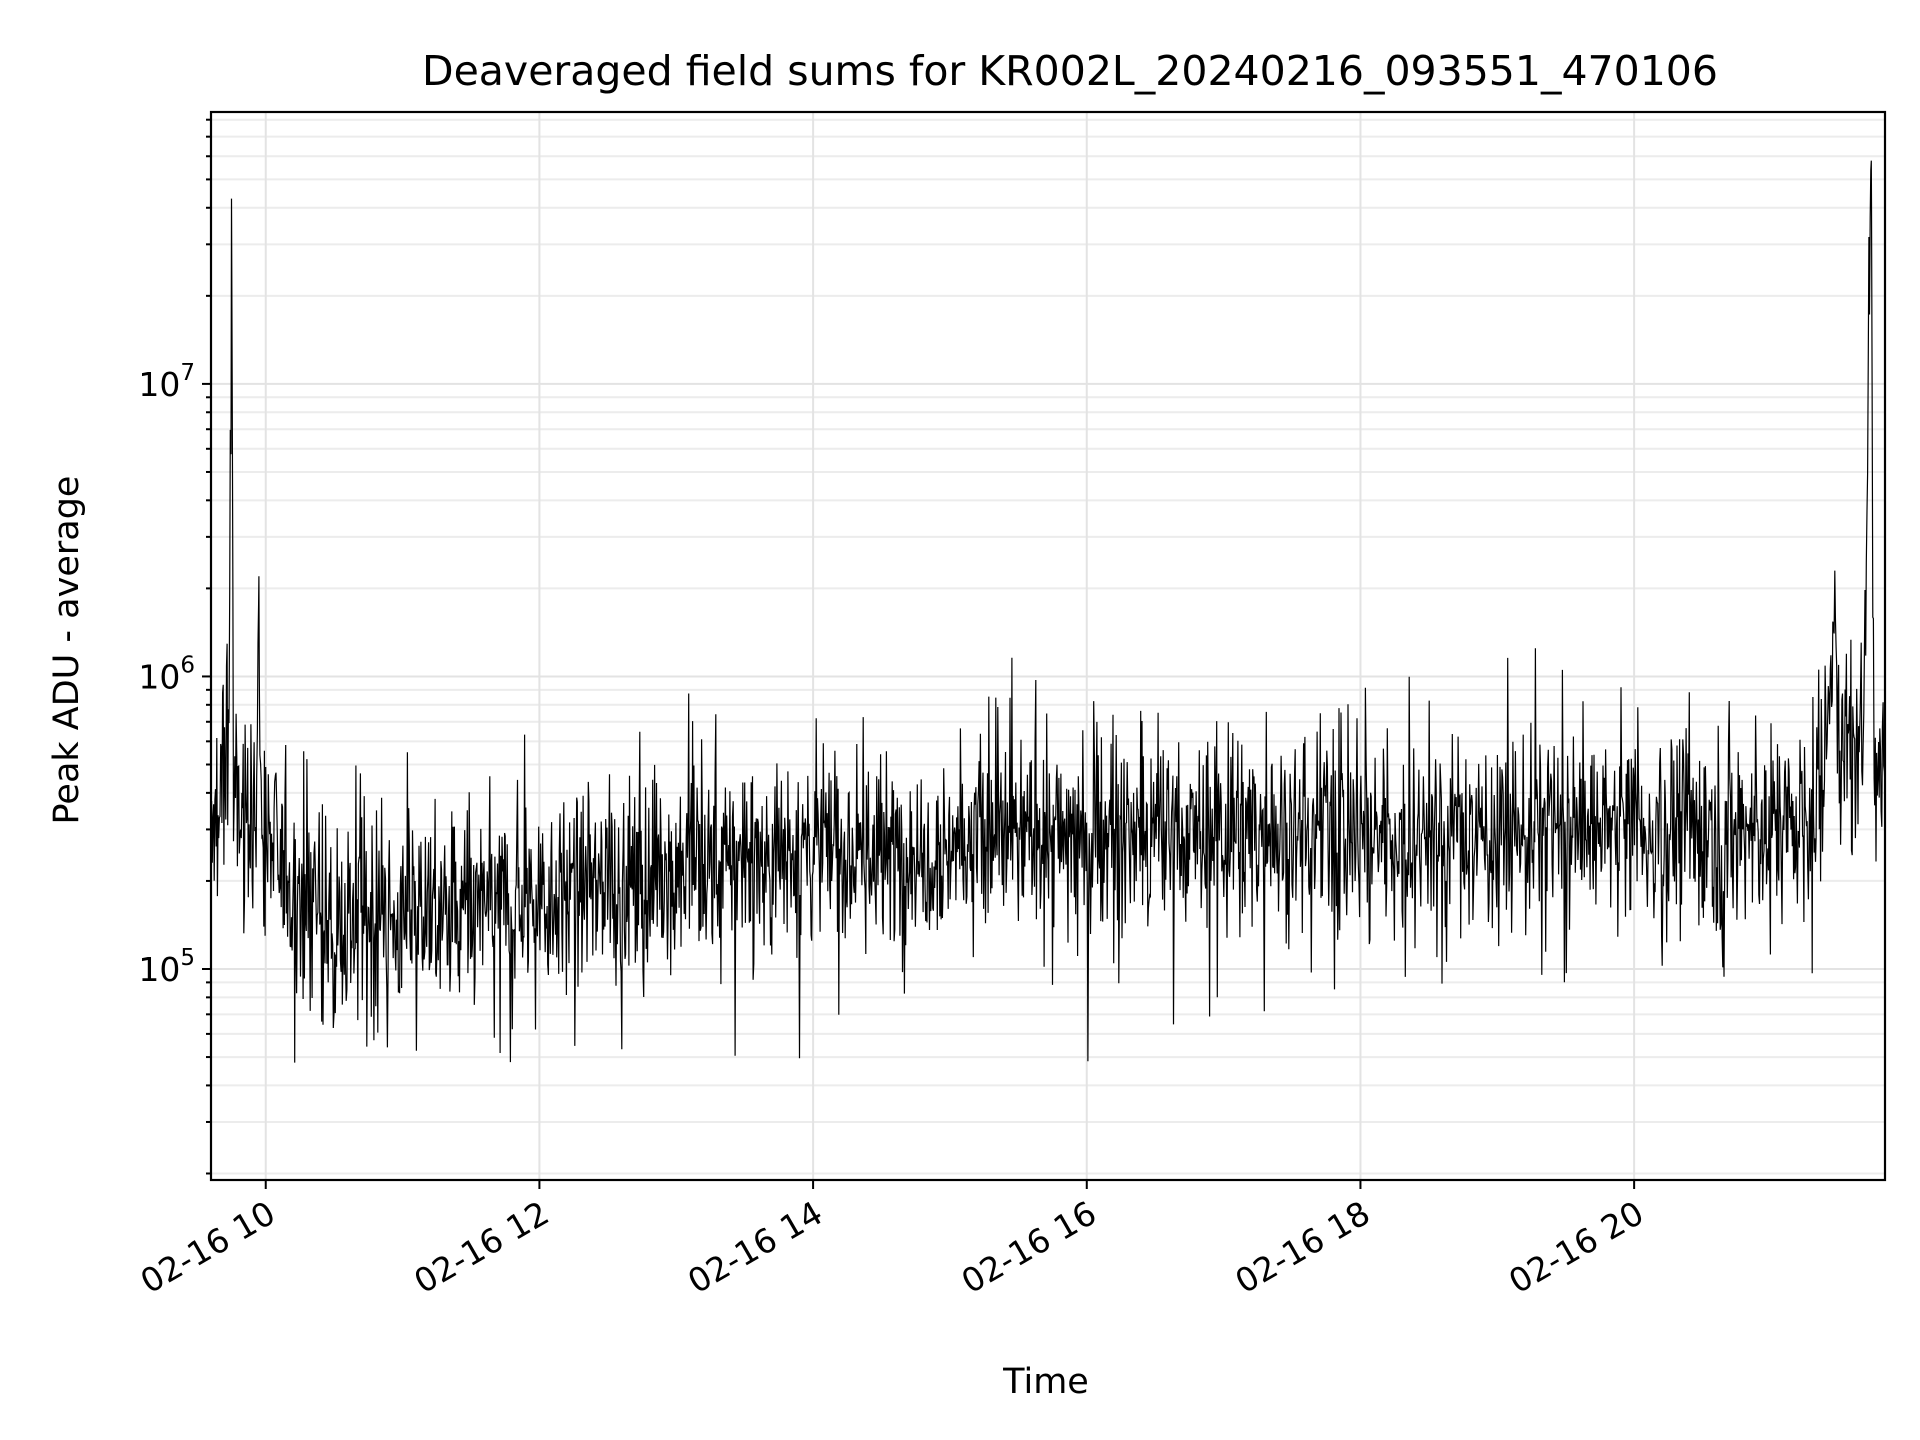  I want to click on y-tick-label-exp: 6, so click(187, 665).